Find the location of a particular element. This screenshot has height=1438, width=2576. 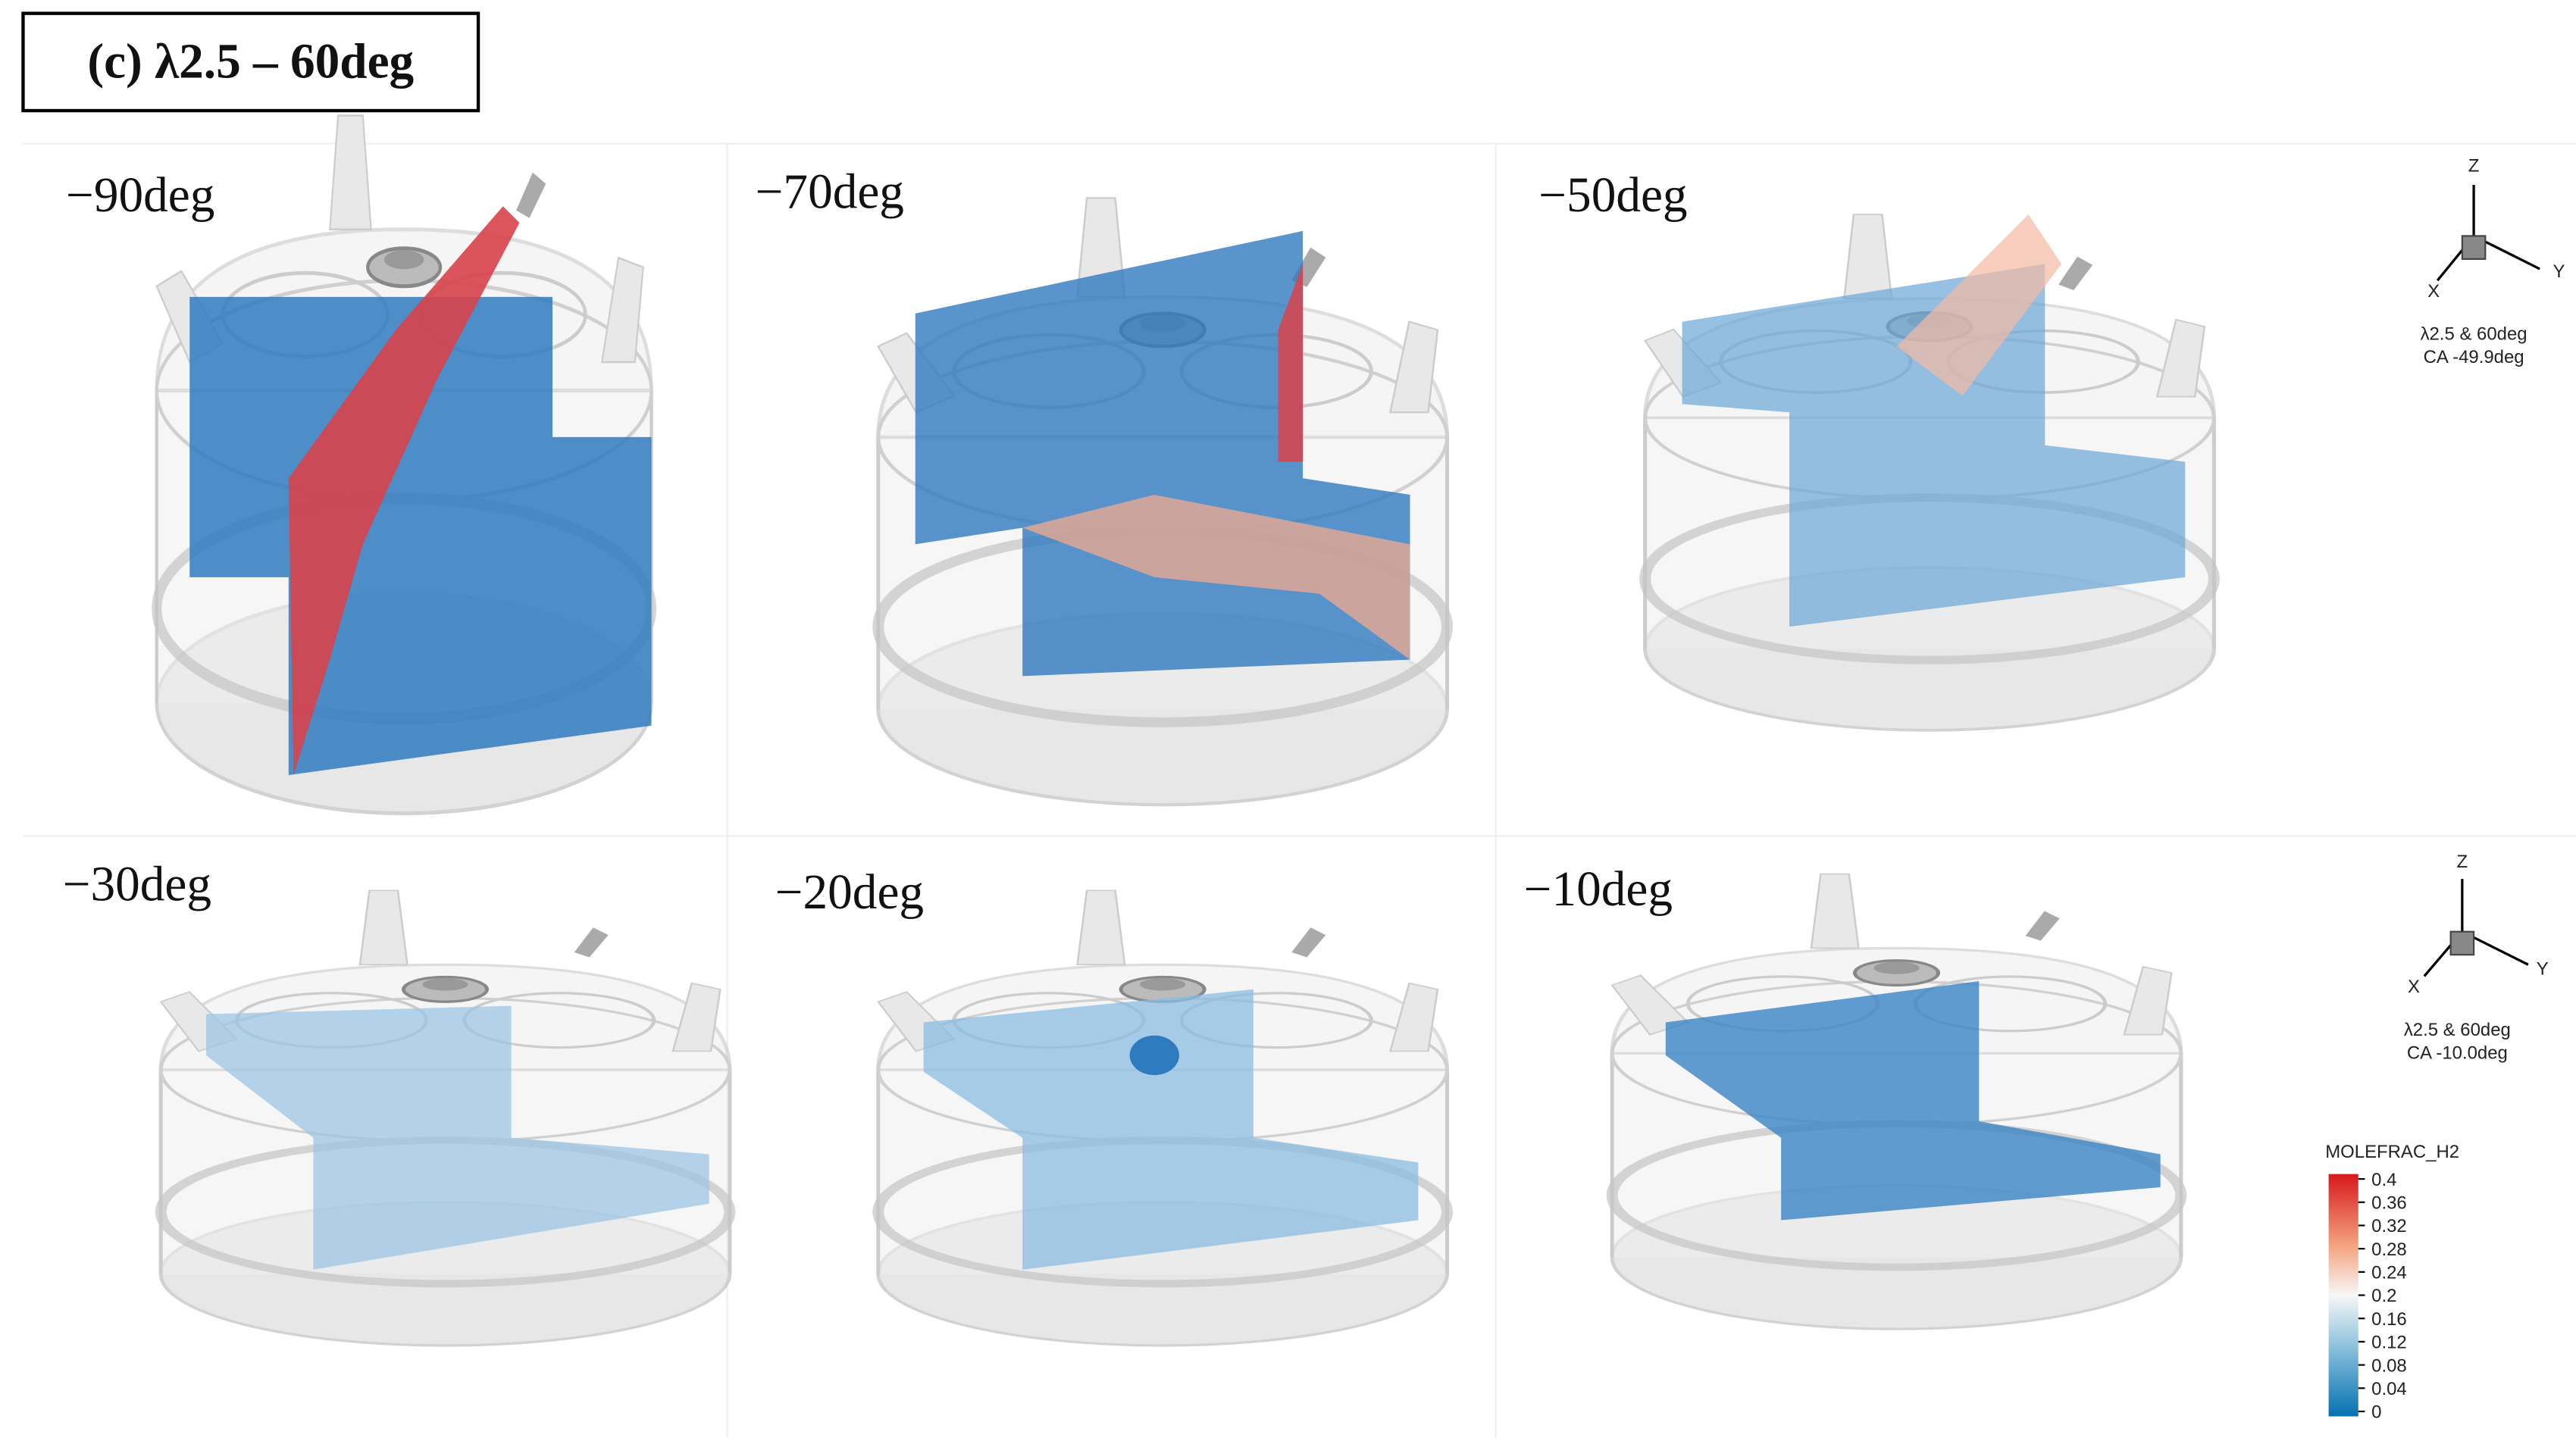

panel-label: −50deg is located at coordinates (1613, 195).